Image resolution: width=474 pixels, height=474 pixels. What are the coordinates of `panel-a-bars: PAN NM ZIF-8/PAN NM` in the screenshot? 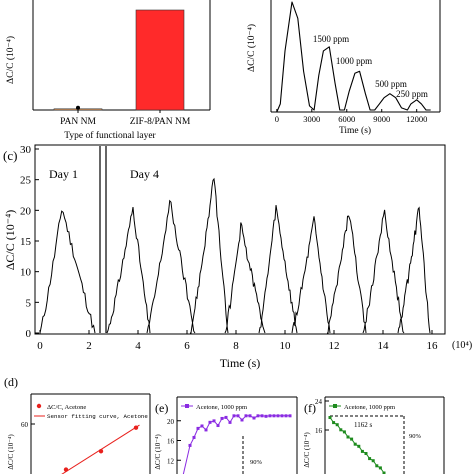 It's located at (122, 68).